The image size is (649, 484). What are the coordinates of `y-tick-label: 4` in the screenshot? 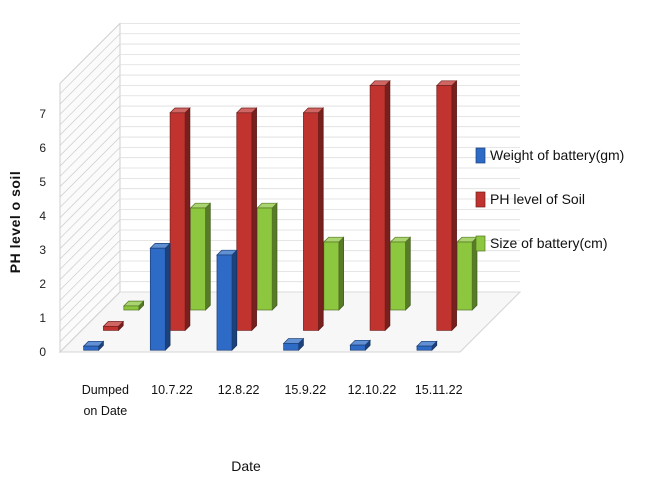 It's located at (42, 216).